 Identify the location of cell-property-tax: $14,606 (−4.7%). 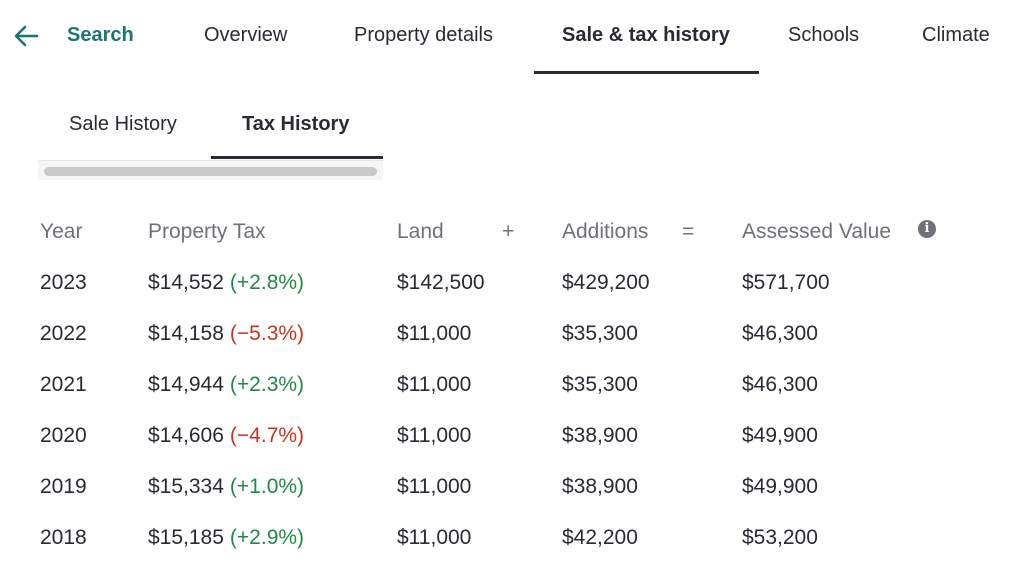
(226, 436).